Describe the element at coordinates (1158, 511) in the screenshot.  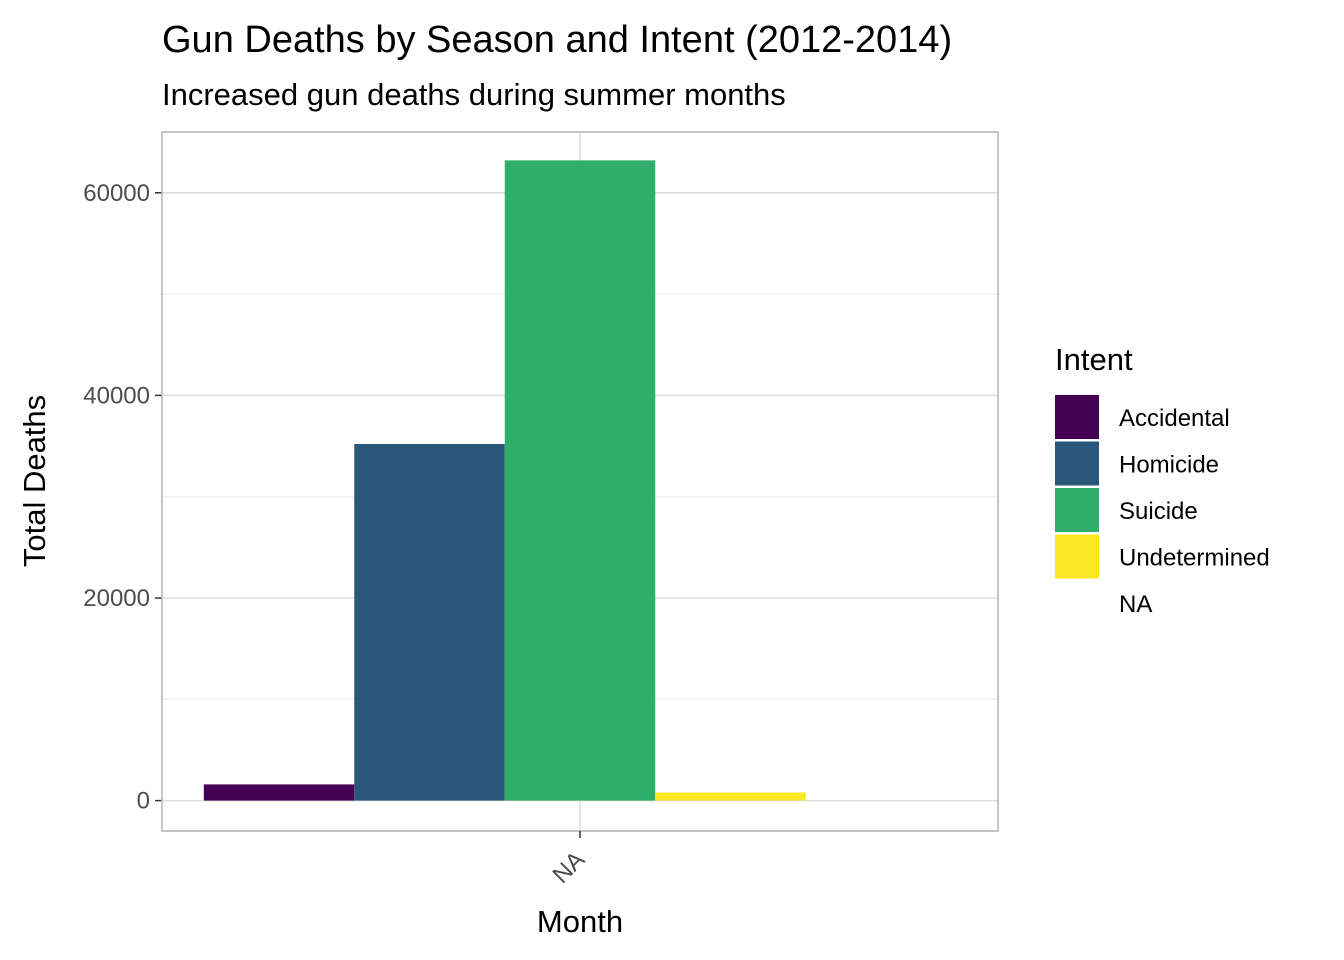
I see `legend-label: Suicide` at that location.